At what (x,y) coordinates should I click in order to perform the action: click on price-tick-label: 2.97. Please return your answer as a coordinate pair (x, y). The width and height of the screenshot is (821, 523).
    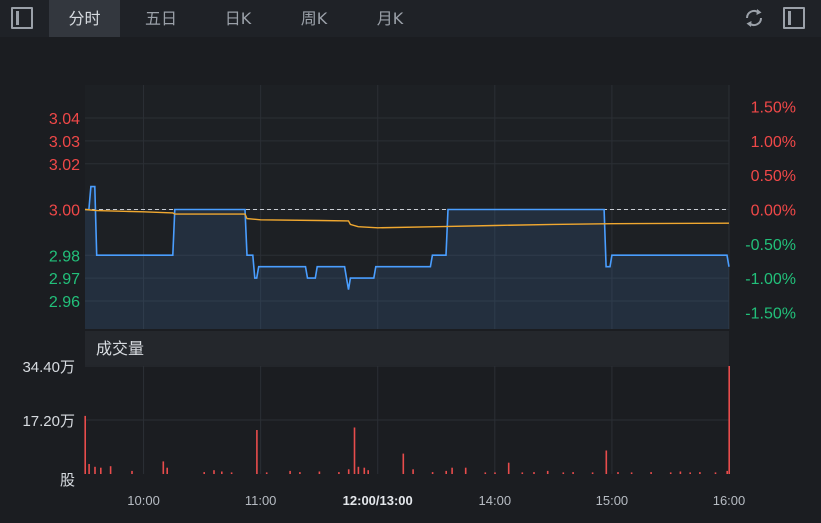
    Looking at the image, I should click on (64, 279).